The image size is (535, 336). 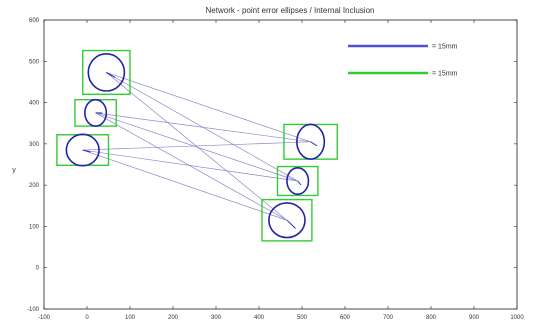 I want to click on y-axis-label: y, so click(x=14, y=170).